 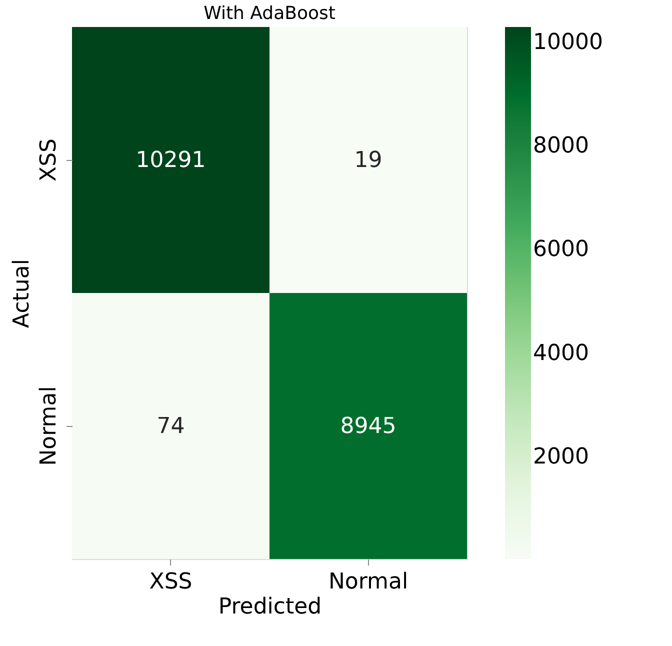 I want to click on data-label: 10291, so click(x=171, y=160).